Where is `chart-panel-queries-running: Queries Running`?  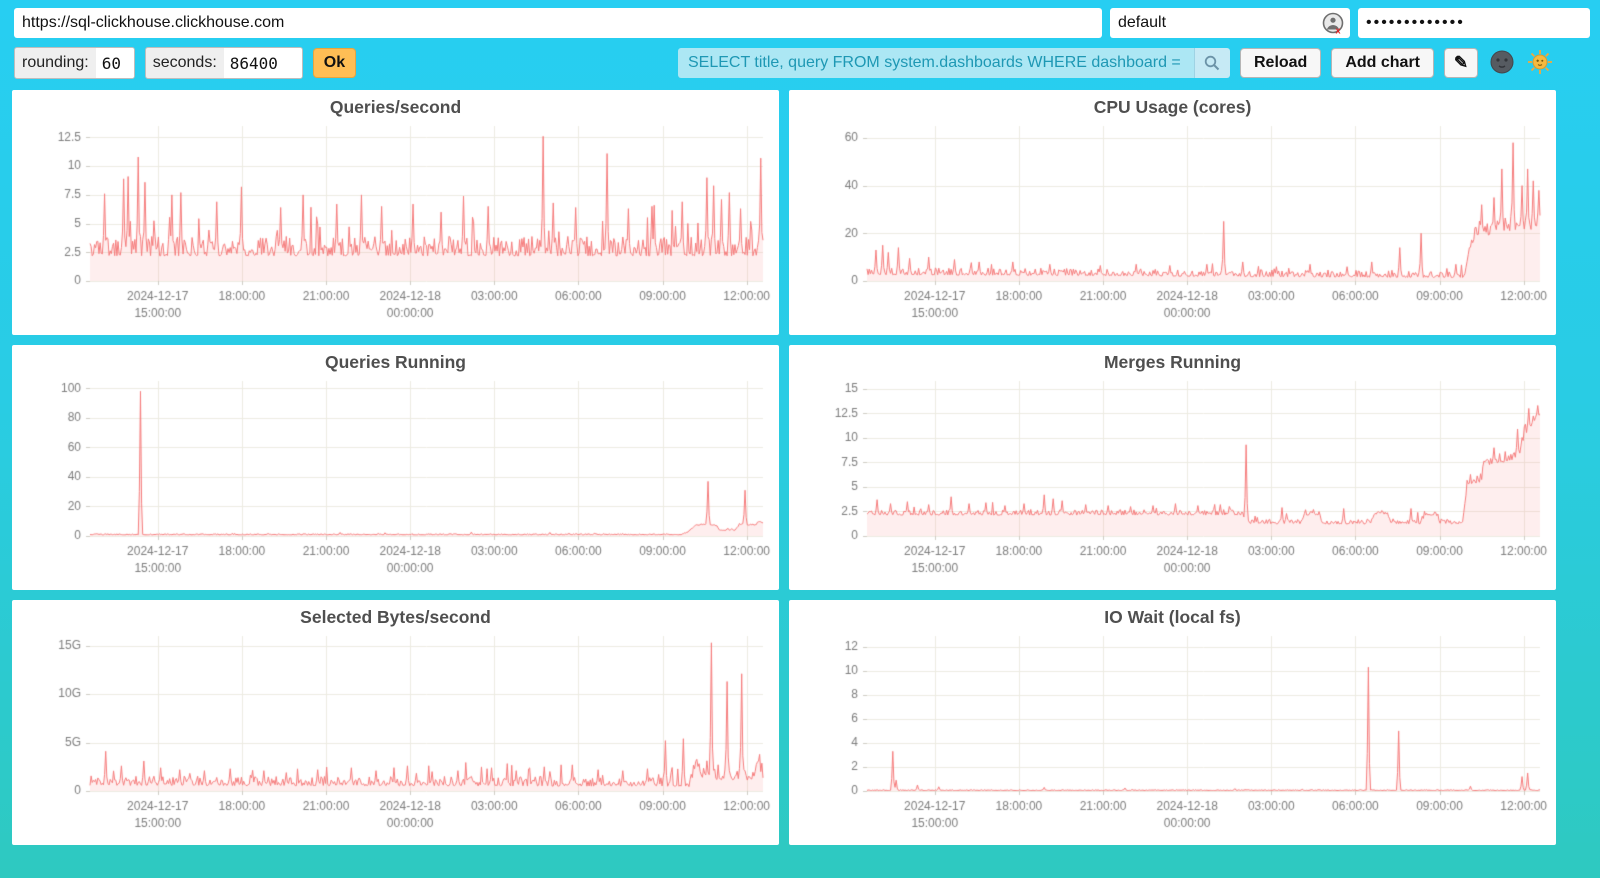
chart-panel-queries-running: Queries Running is located at coordinates (395, 467).